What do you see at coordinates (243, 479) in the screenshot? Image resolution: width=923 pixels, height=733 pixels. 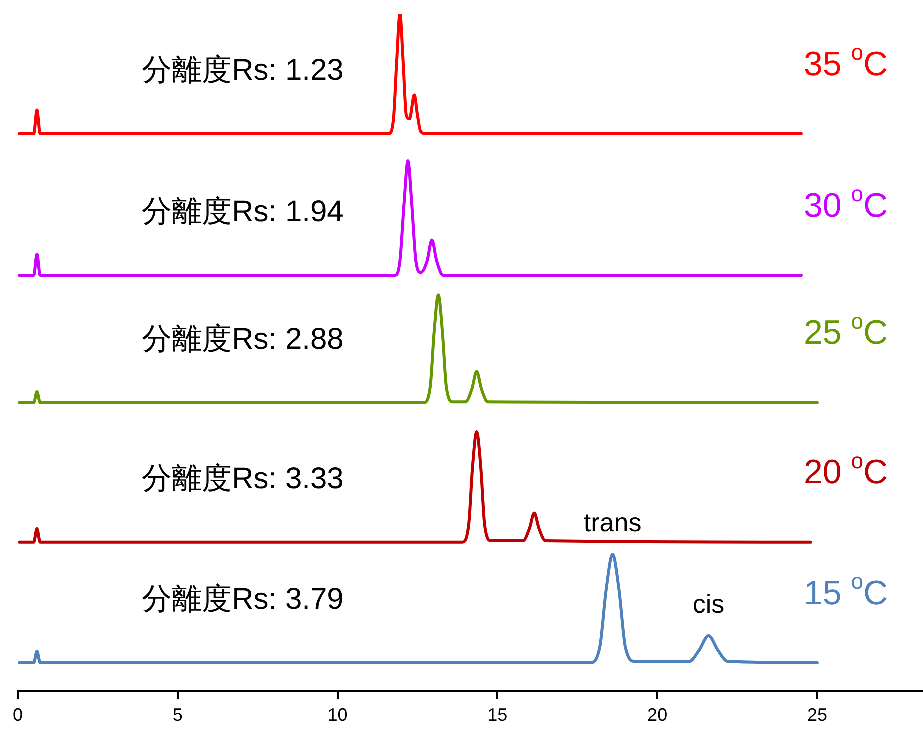 I see `annotation: 分離度Rs: 3.33` at bounding box center [243, 479].